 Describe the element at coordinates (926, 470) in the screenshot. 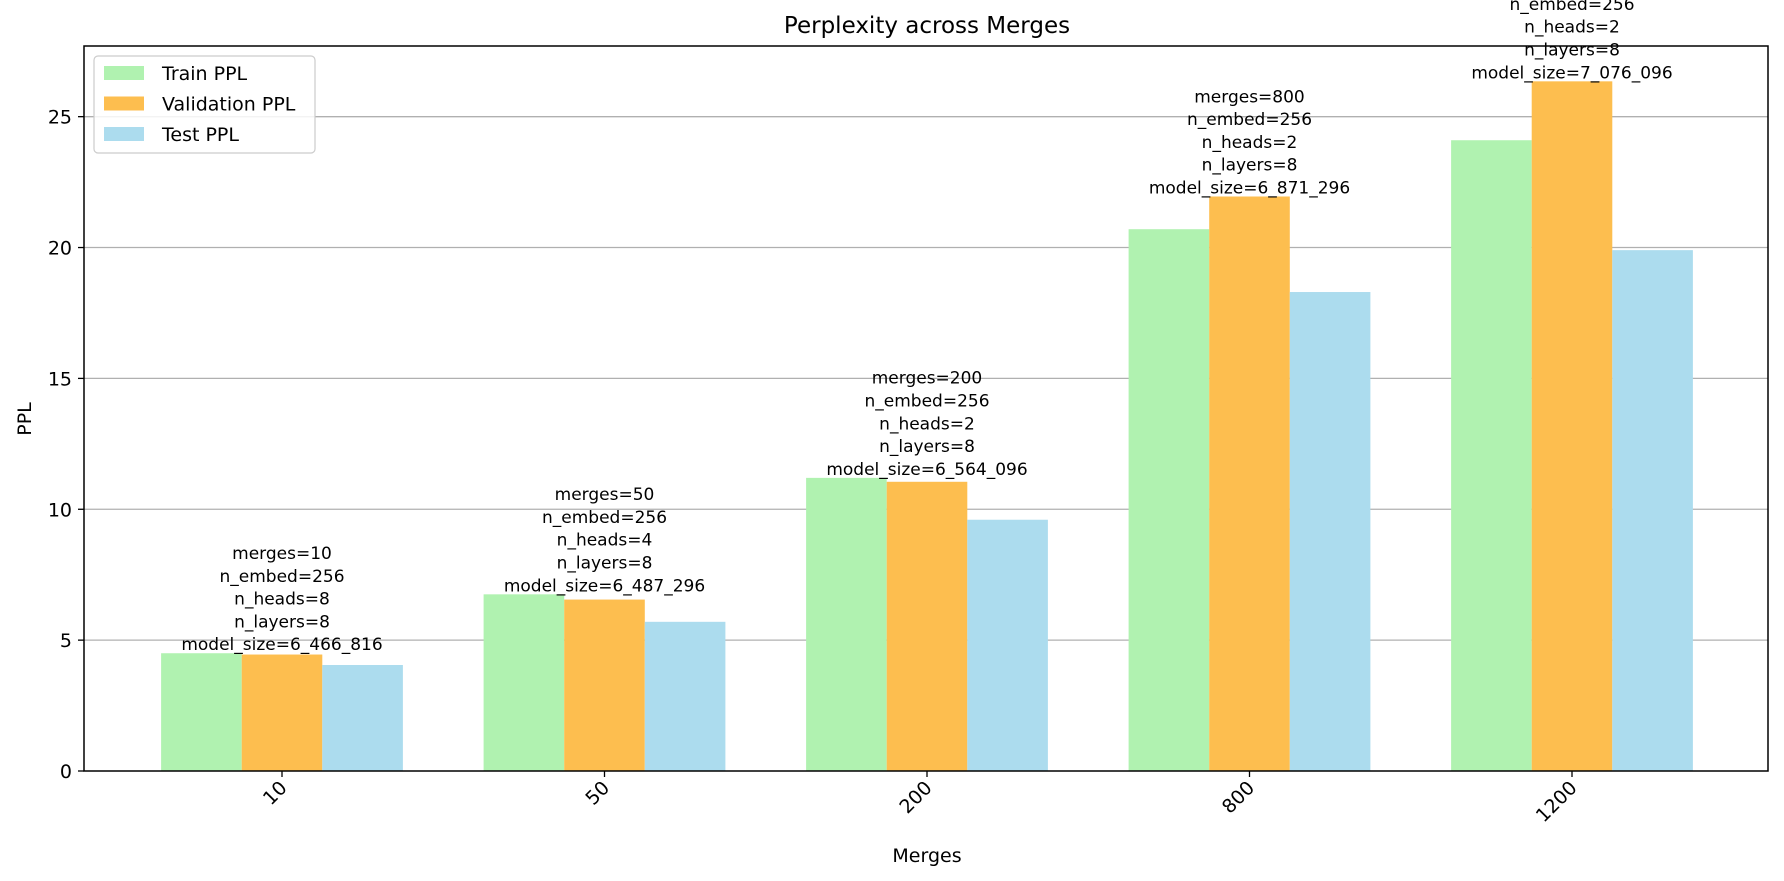

I see `annotation-line: model_size=6_564_096` at that location.